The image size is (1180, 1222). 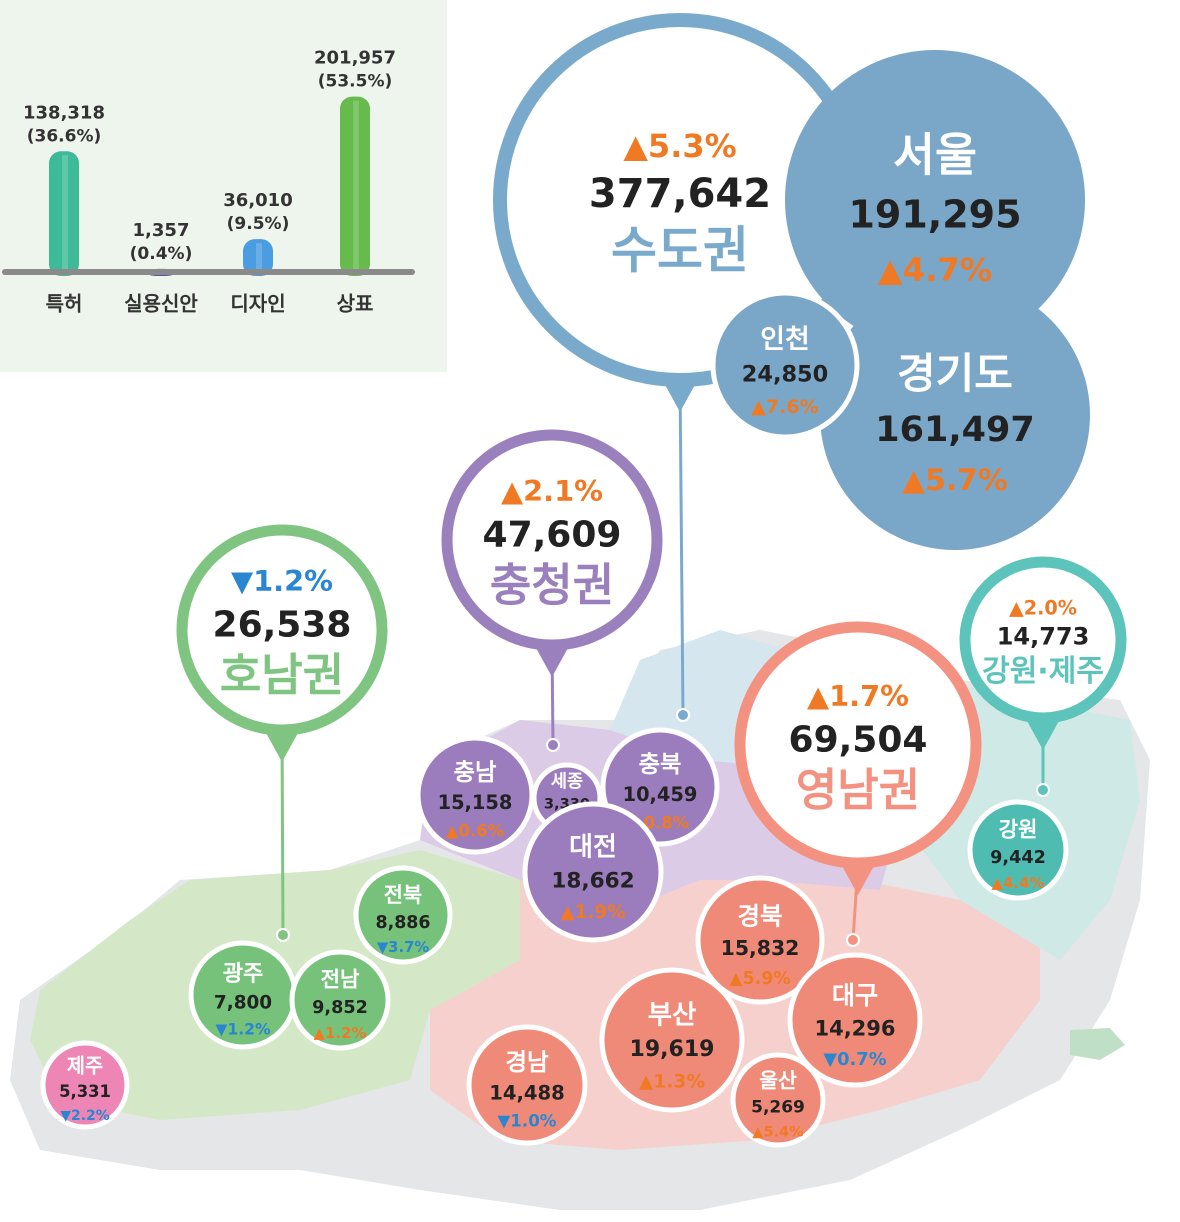 I want to click on share-label: (53.5%), so click(x=355, y=82).